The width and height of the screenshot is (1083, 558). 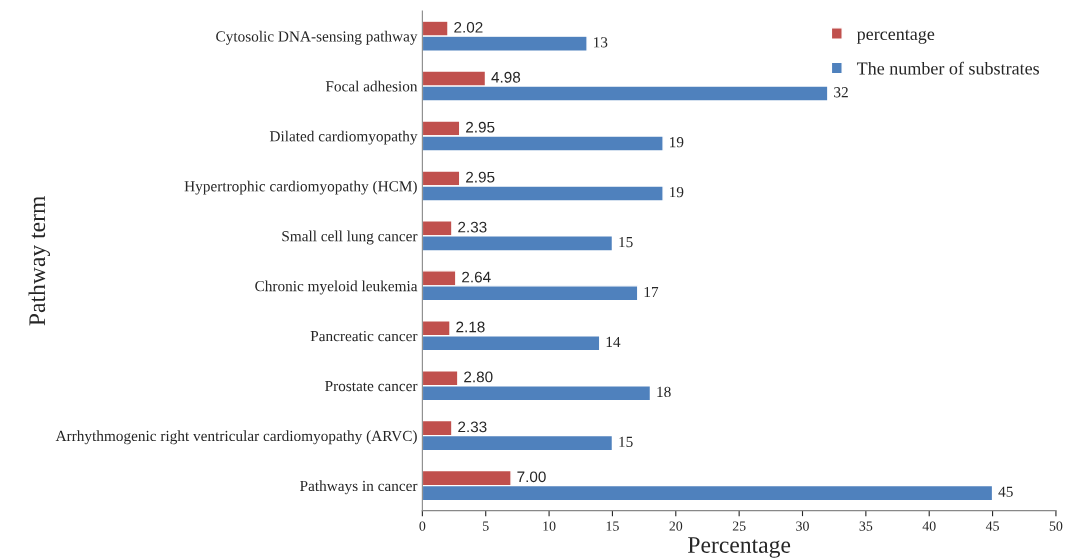 What do you see at coordinates (600, 42) in the screenshot?
I see `data-label: 13` at bounding box center [600, 42].